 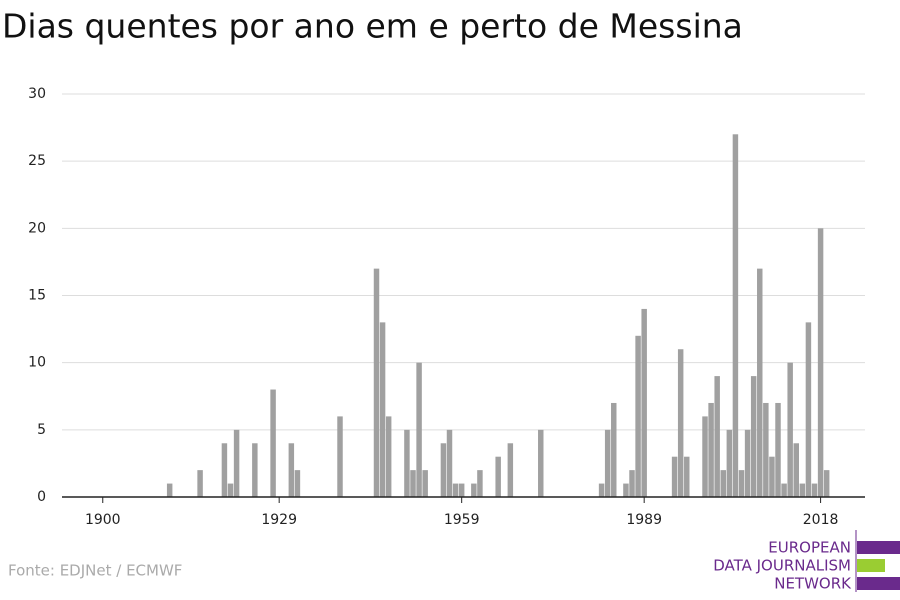 I want to click on y-tick-label: 20, so click(x=37, y=228).